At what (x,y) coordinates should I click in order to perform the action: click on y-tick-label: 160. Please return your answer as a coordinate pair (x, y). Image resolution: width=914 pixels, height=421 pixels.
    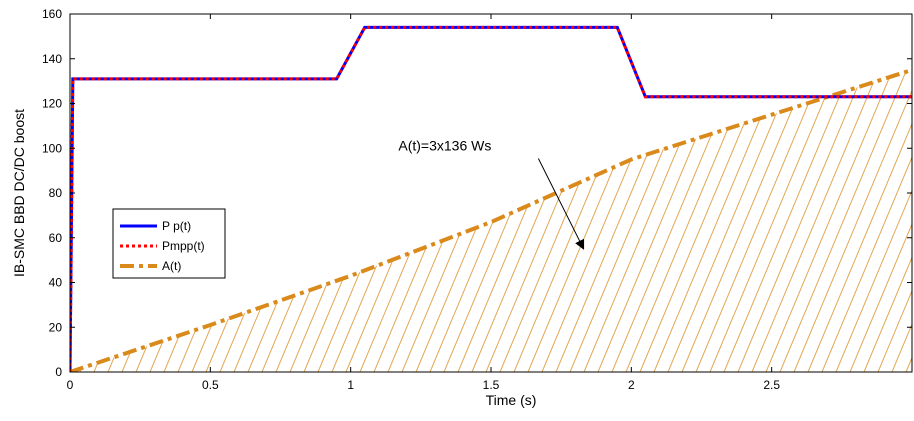
    Looking at the image, I should click on (52, 14).